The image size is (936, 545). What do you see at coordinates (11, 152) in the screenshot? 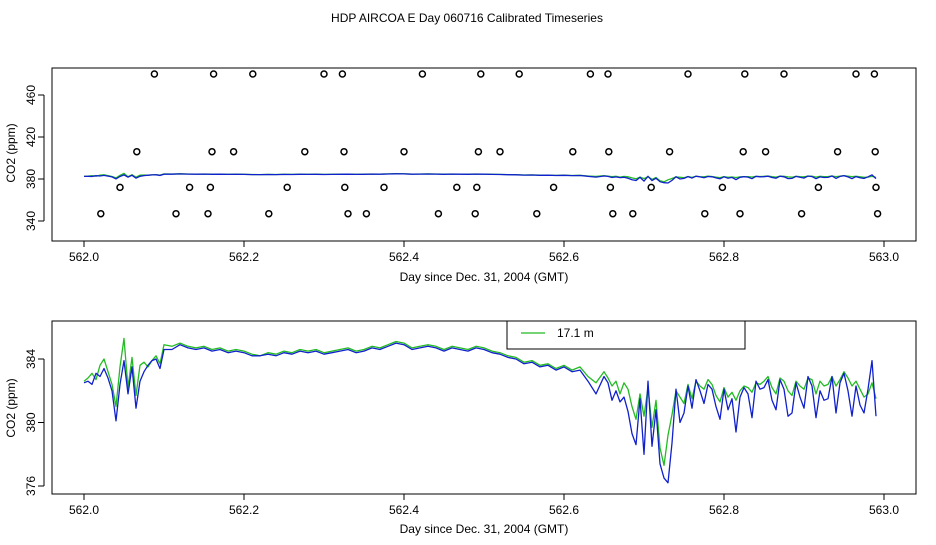
I see `panel1-ylabel: CO2 (ppm)` at bounding box center [11, 152].